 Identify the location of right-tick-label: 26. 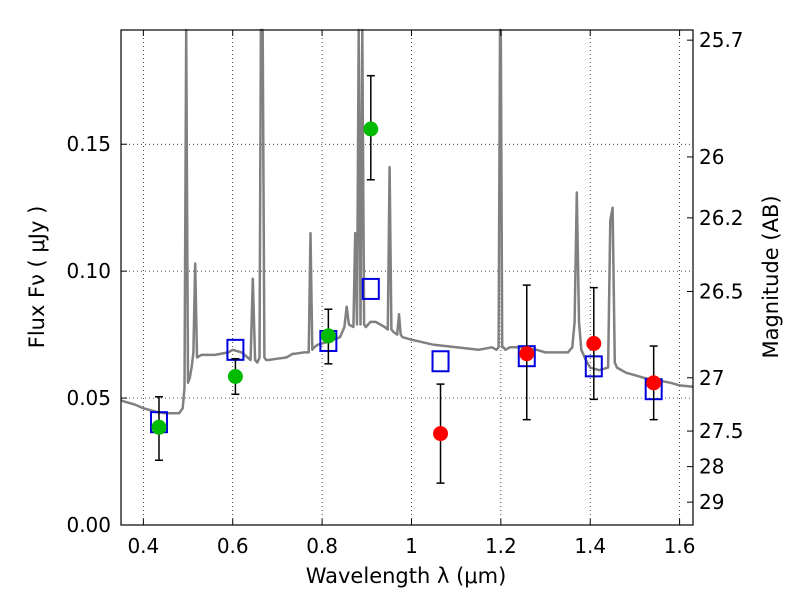
(711, 157).